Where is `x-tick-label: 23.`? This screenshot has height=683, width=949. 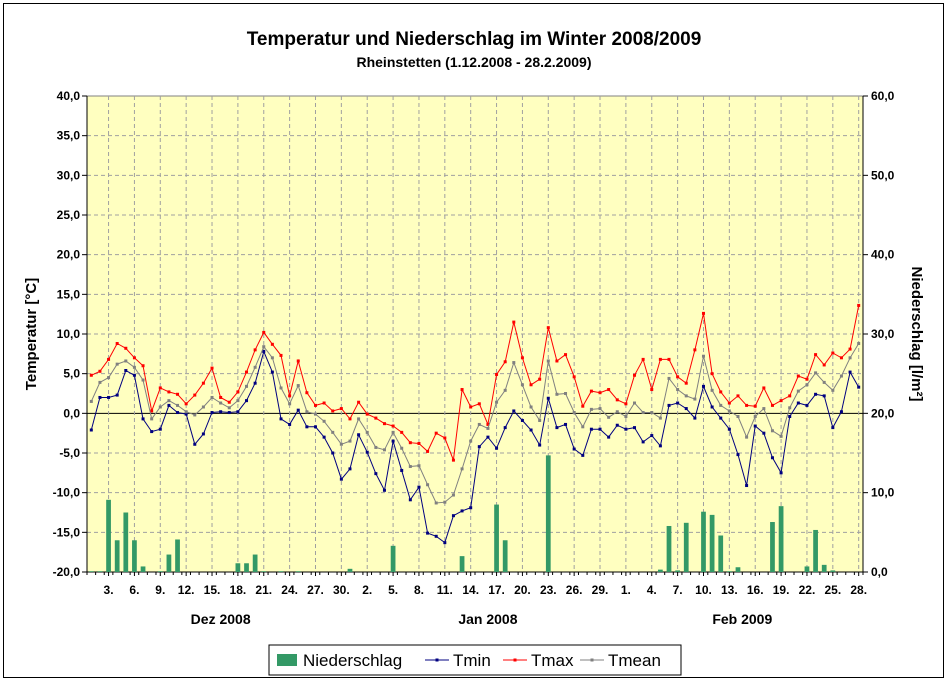
x-tick-label: 23. is located at coordinates (548, 590).